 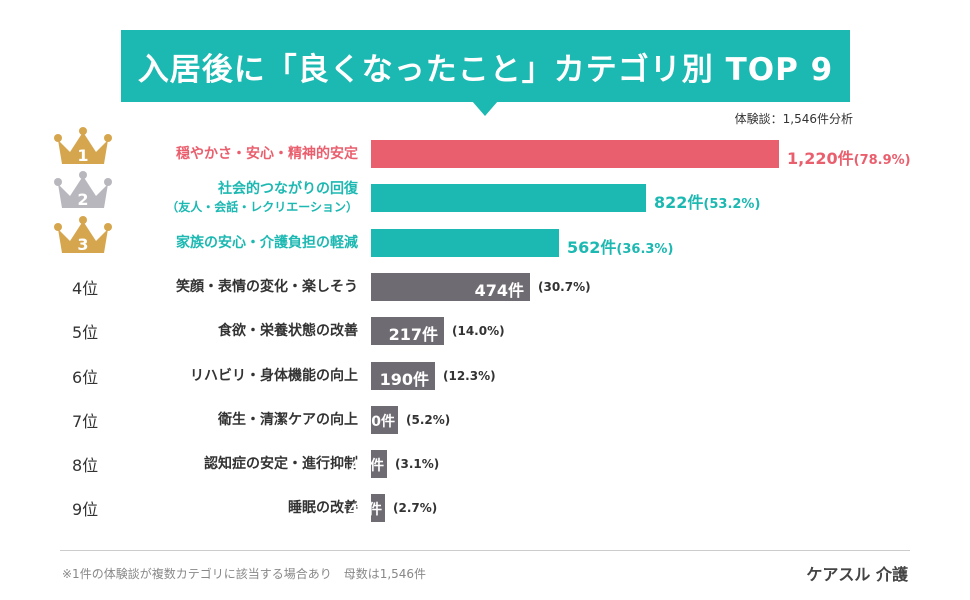 I want to click on category-label: 穏やかさ・安心・精神的安定, so click(x=267, y=154).